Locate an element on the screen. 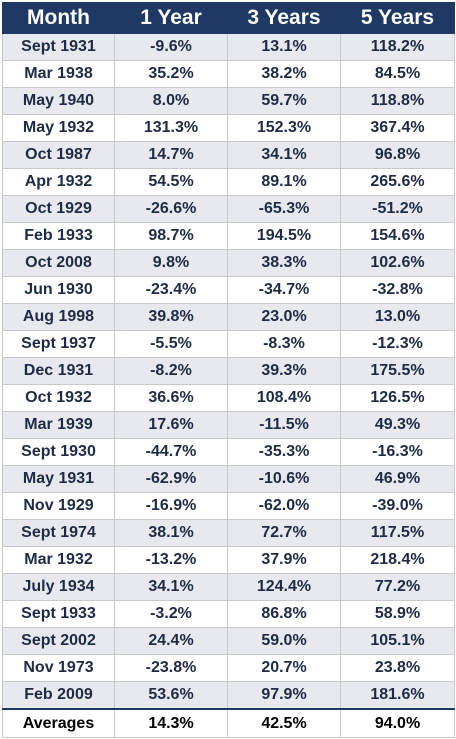 This screenshot has width=456, height=739. return-cell-3-years: 108.4% is located at coordinates (284, 398).